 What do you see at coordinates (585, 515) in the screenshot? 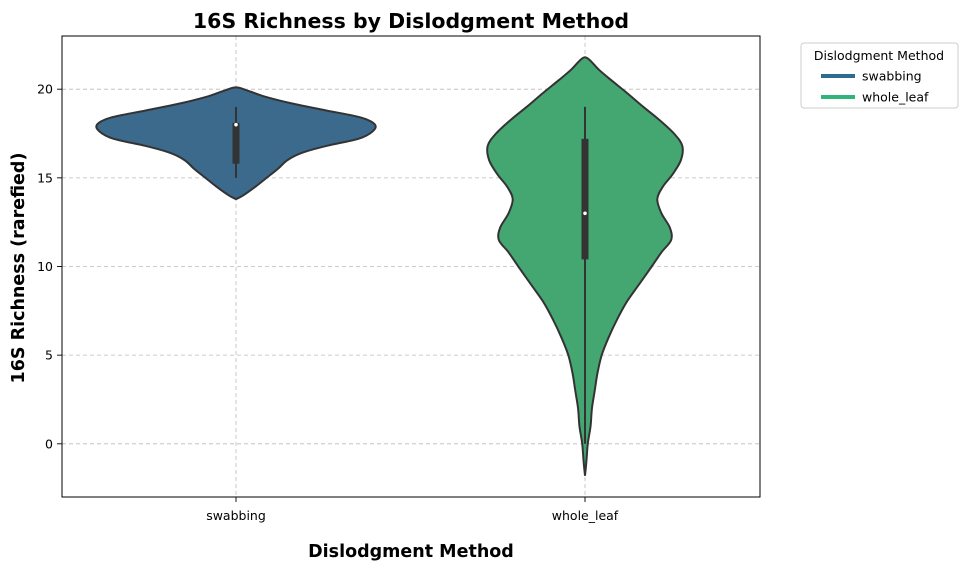
I see `x-tick-label: whole_leaf` at bounding box center [585, 515].